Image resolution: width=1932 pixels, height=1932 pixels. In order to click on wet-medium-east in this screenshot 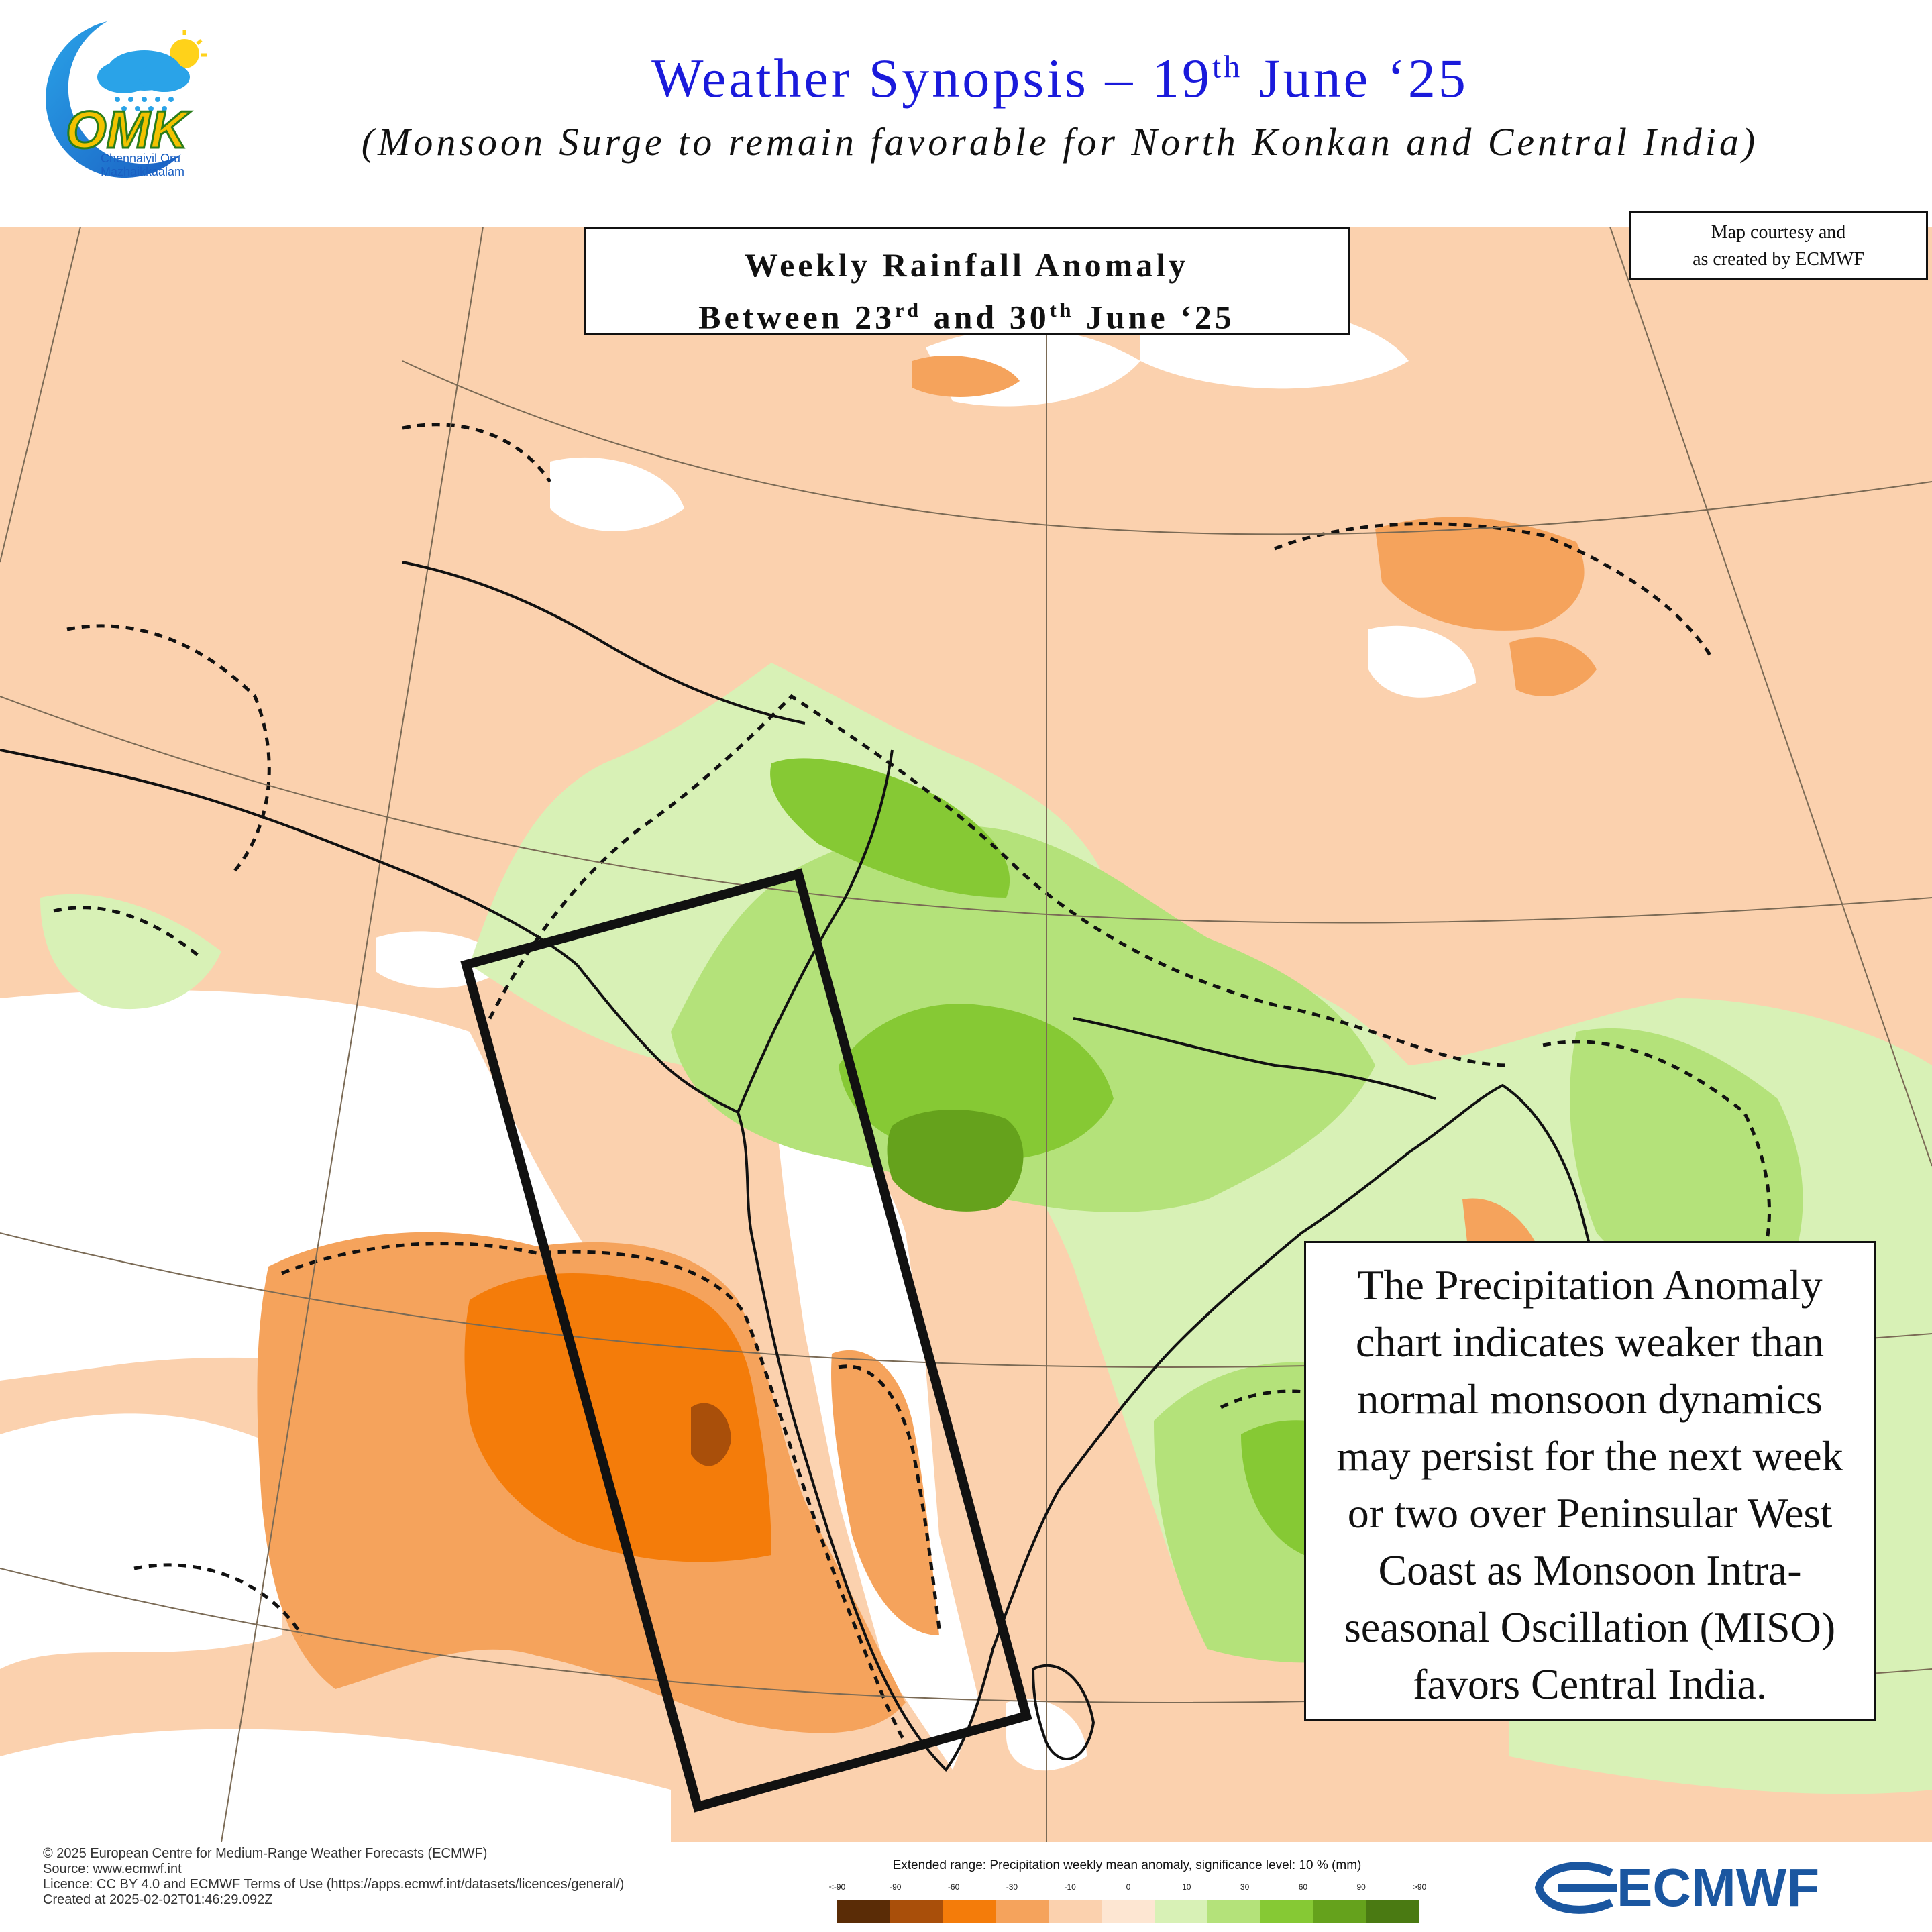, I will do `click(1686, 1166)`.